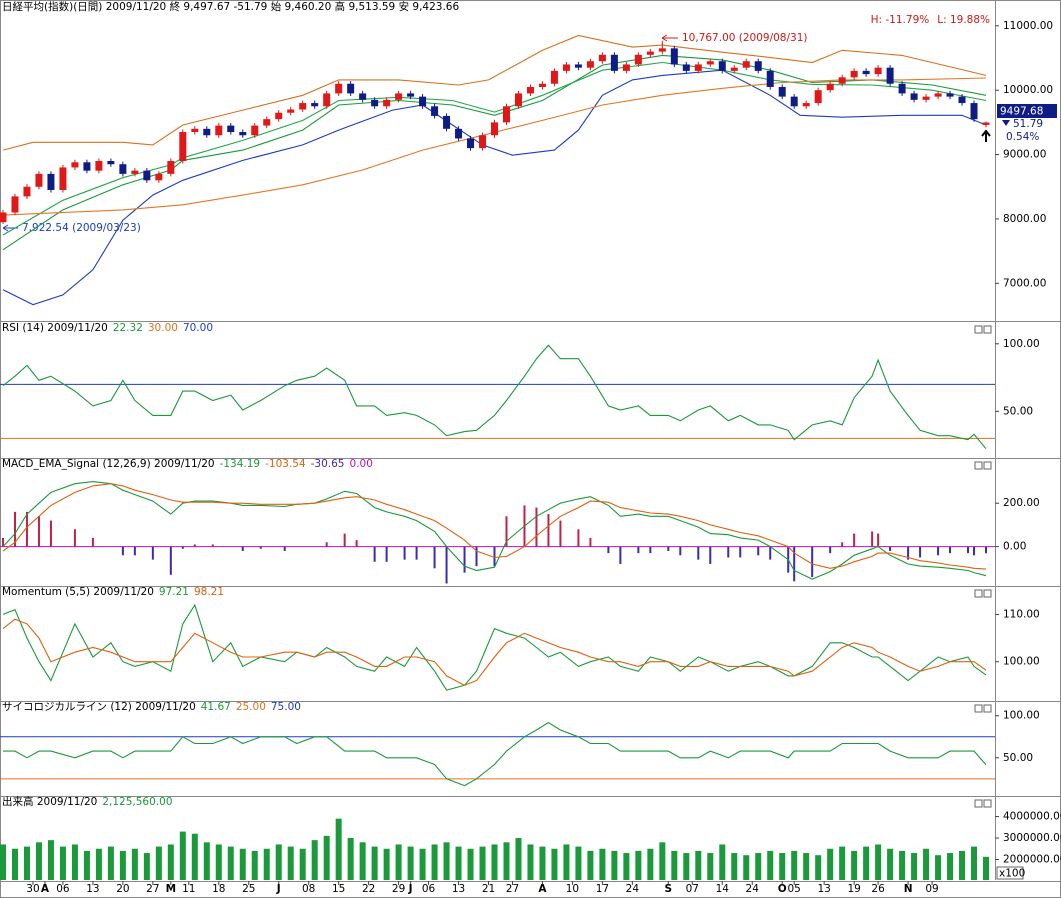 The image size is (1061, 898). I want to click on x-tick-label: 17, so click(602, 889).